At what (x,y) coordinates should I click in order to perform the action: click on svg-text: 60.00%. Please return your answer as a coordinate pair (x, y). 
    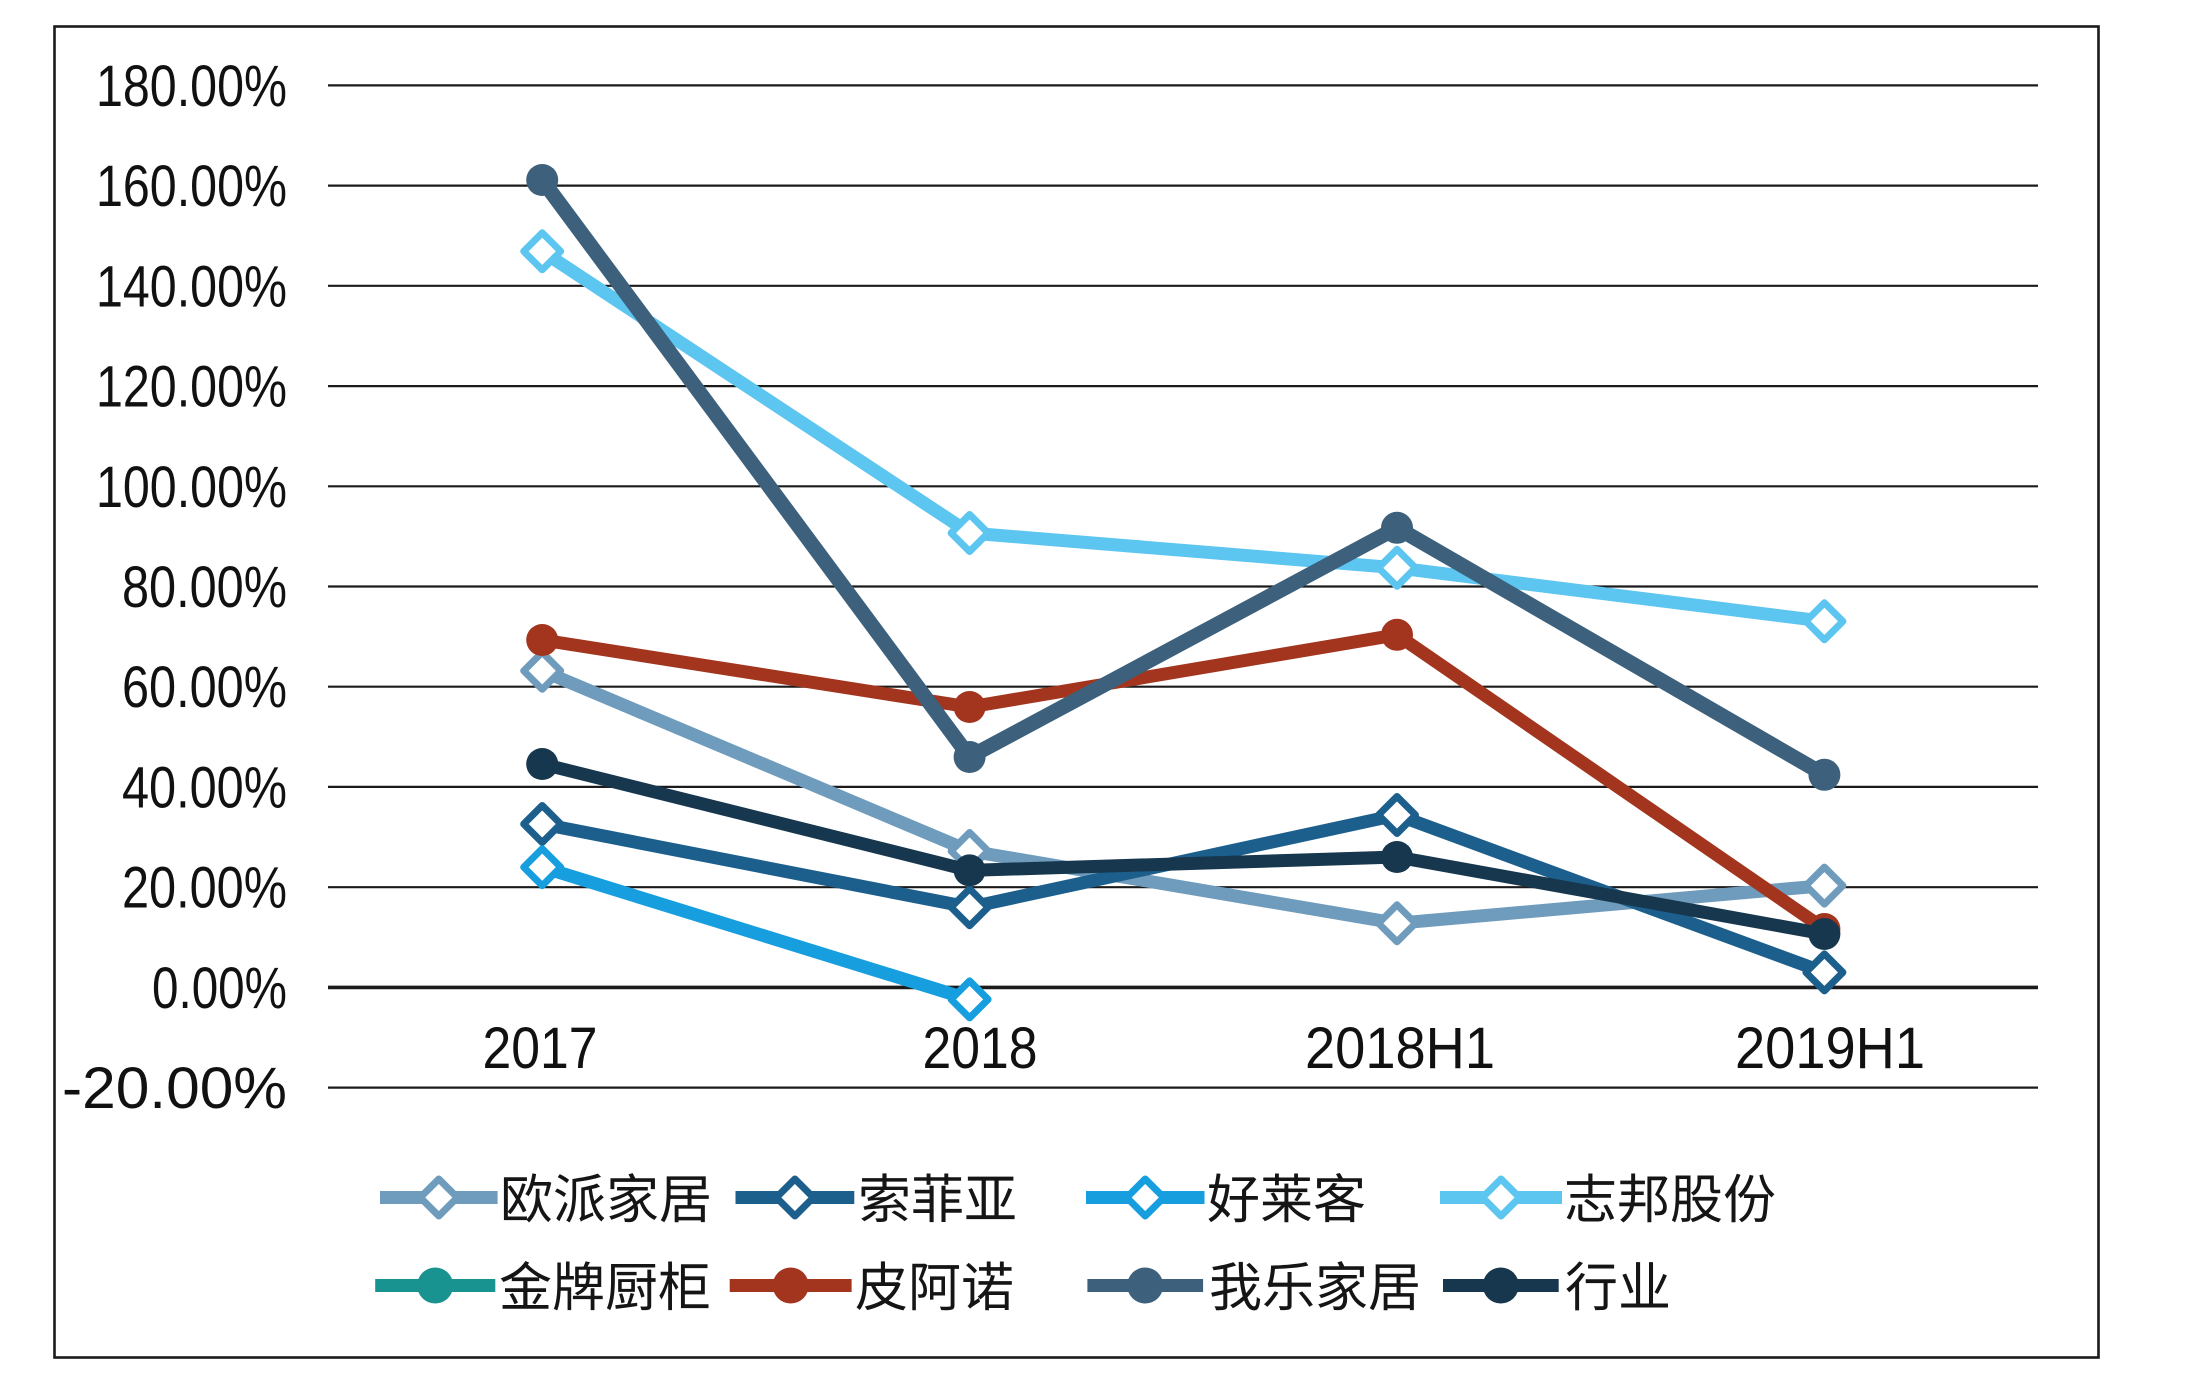
    Looking at the image, I should click on (204, 687).